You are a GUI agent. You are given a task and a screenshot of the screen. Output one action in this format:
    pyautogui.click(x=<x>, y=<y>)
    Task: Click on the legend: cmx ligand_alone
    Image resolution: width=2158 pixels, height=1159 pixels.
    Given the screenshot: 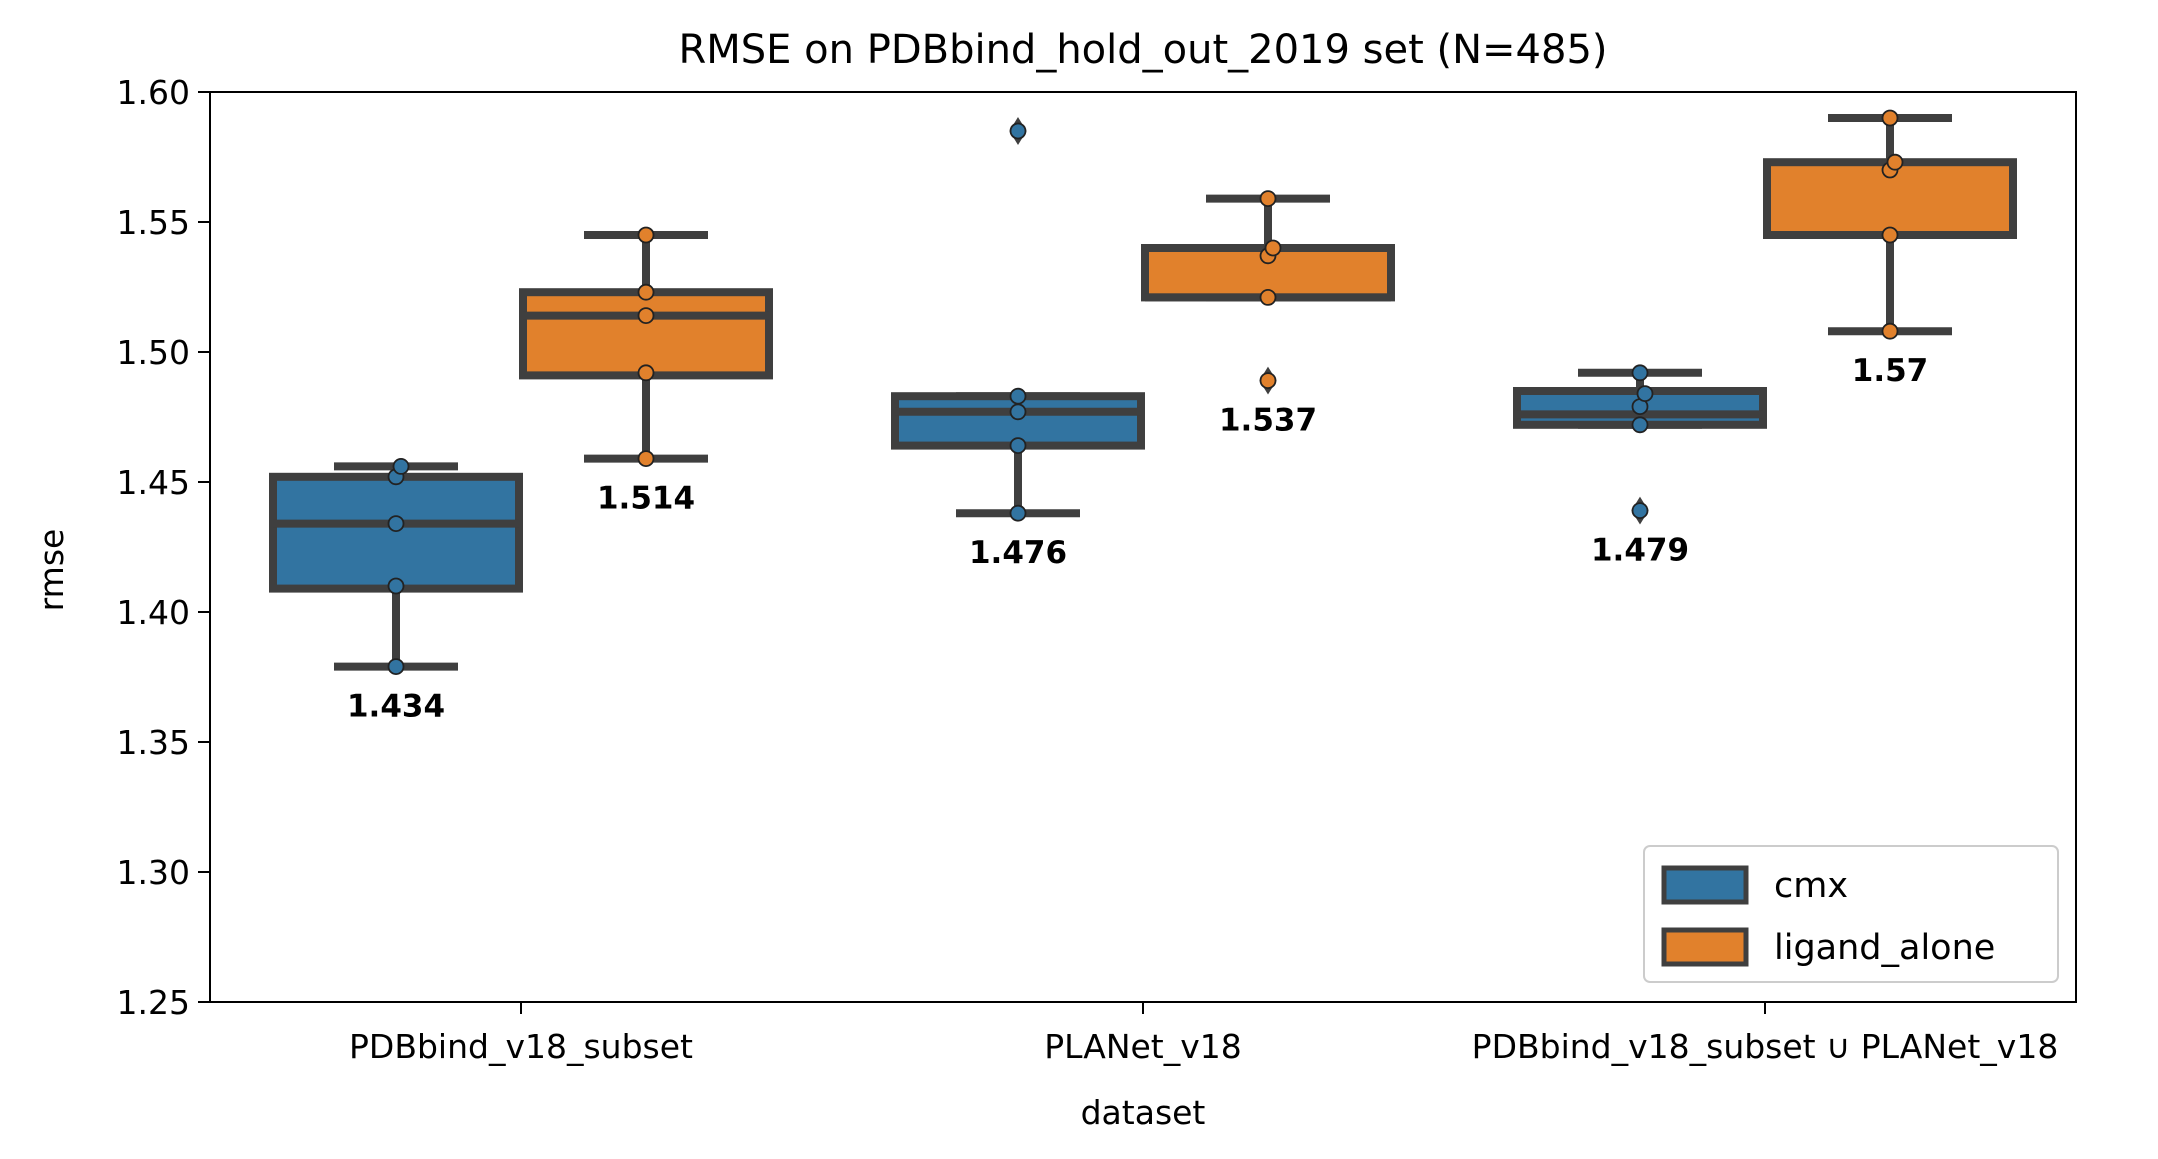 What is the action you would take?
    pyautogui.click(x=1851, y=914)
    